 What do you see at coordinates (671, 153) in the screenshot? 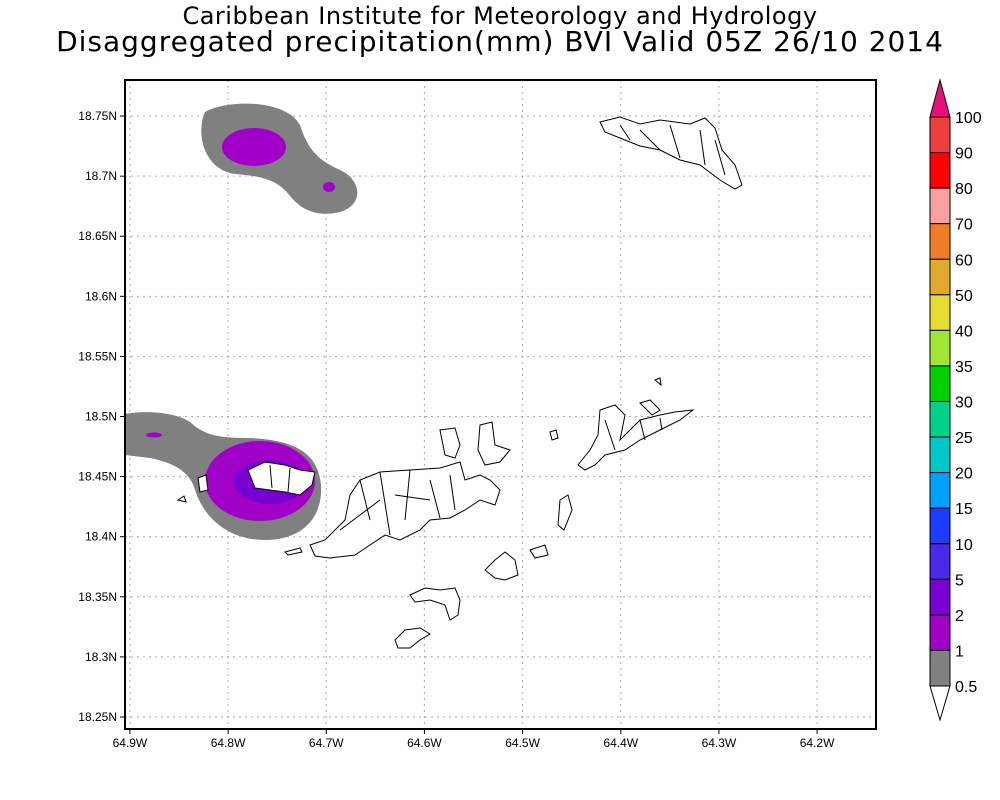
I see `island-anegada` at bounding box center [671, 153].